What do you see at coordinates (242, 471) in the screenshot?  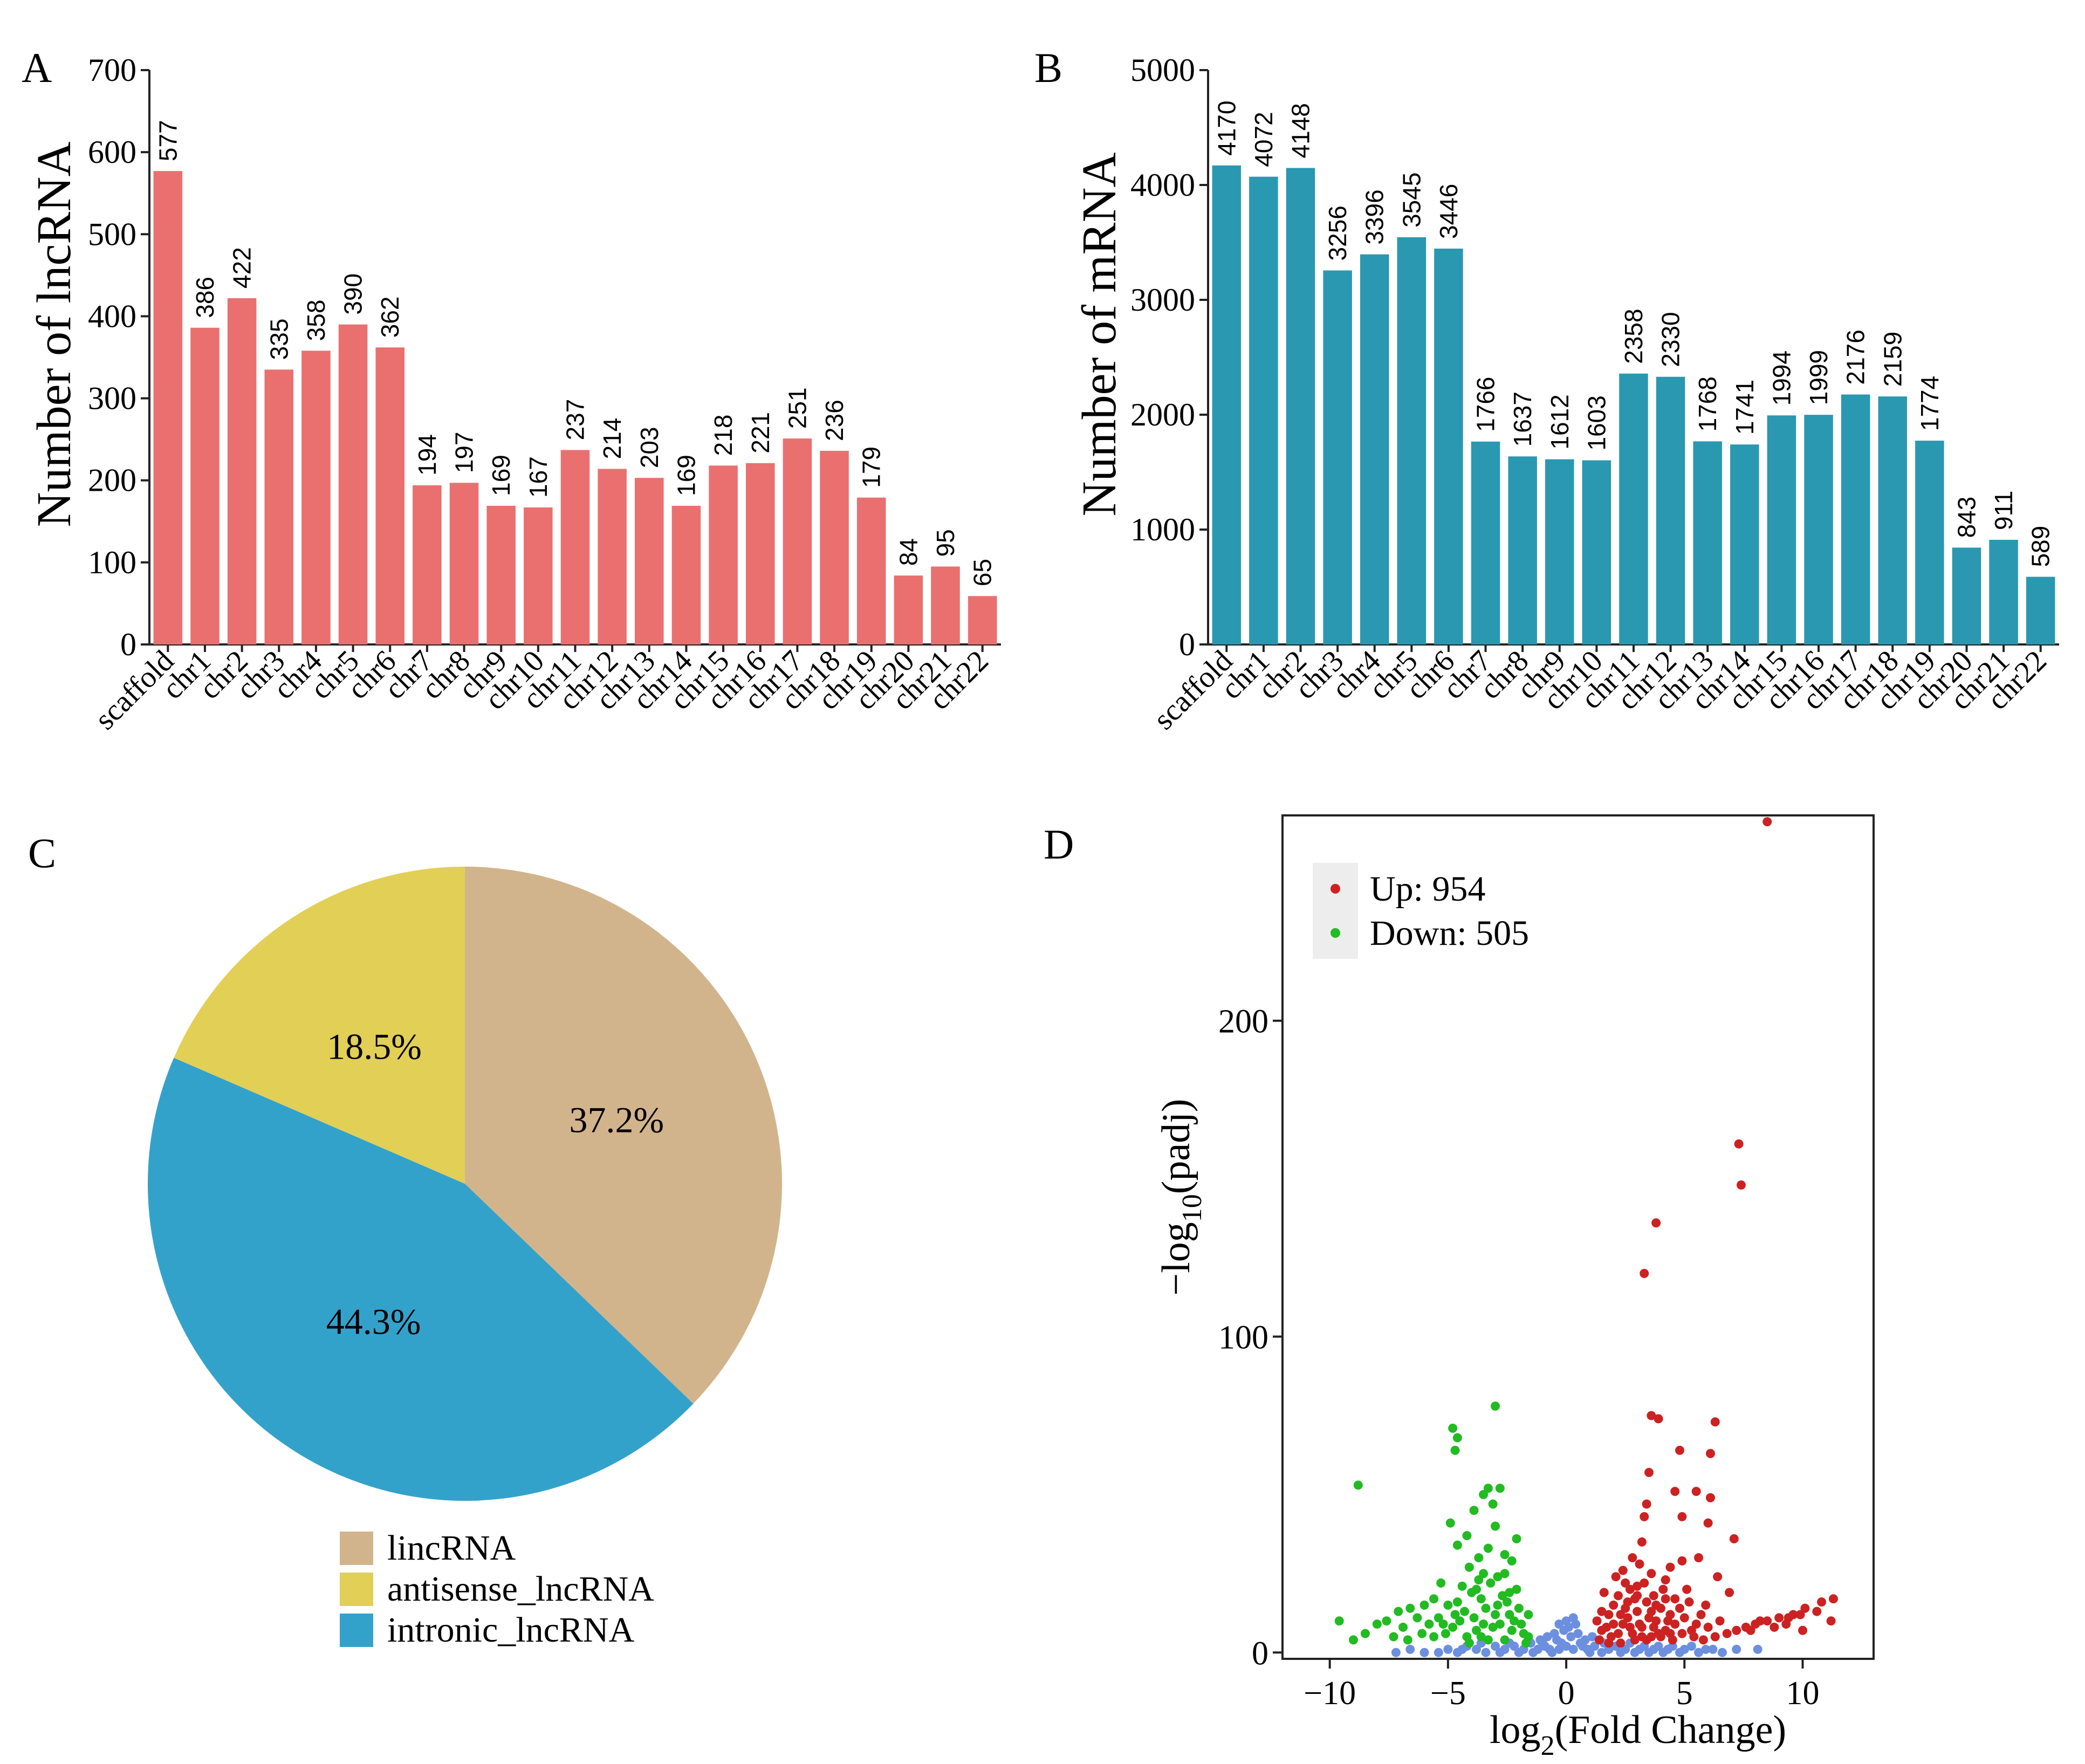 I see `panelA-bar-chr2` at bounding box center [242, 471].